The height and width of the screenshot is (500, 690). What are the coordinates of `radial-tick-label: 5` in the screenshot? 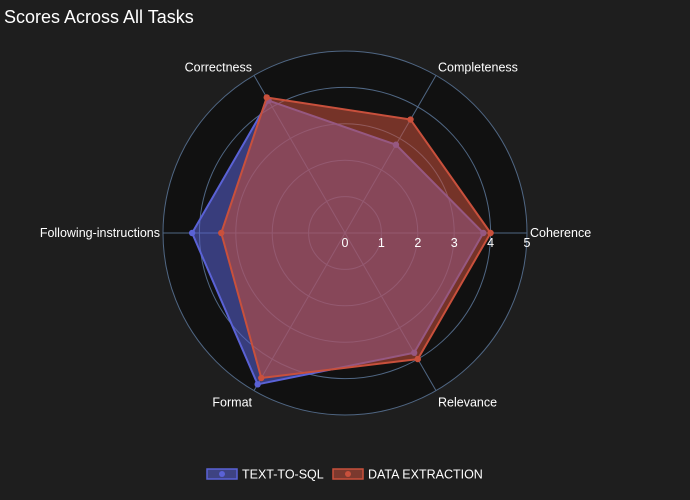 It's located at (527, 243).